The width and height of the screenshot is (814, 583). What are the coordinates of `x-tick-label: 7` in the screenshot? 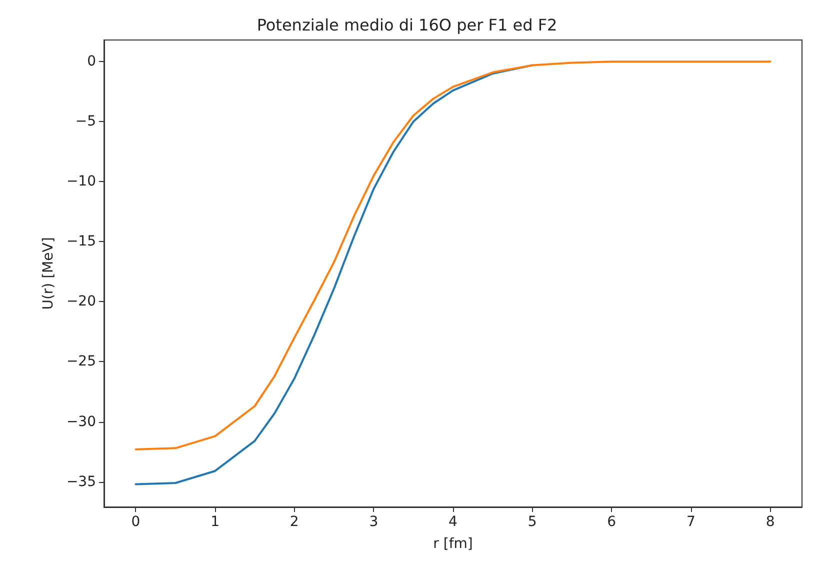 It's located at (691, 522).